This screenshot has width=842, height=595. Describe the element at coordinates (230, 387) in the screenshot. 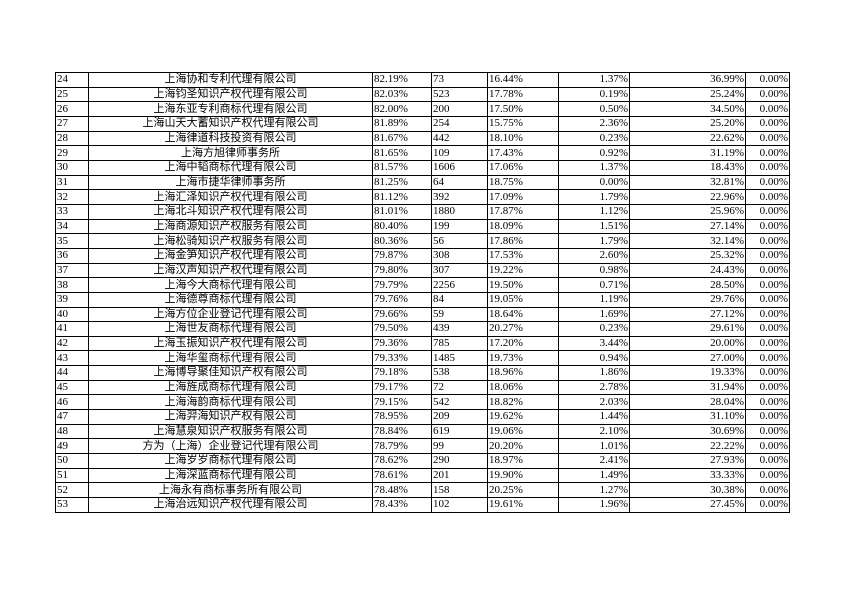

I see `agency-name-cell: 上海旌成商标代理有限公司` at that location.